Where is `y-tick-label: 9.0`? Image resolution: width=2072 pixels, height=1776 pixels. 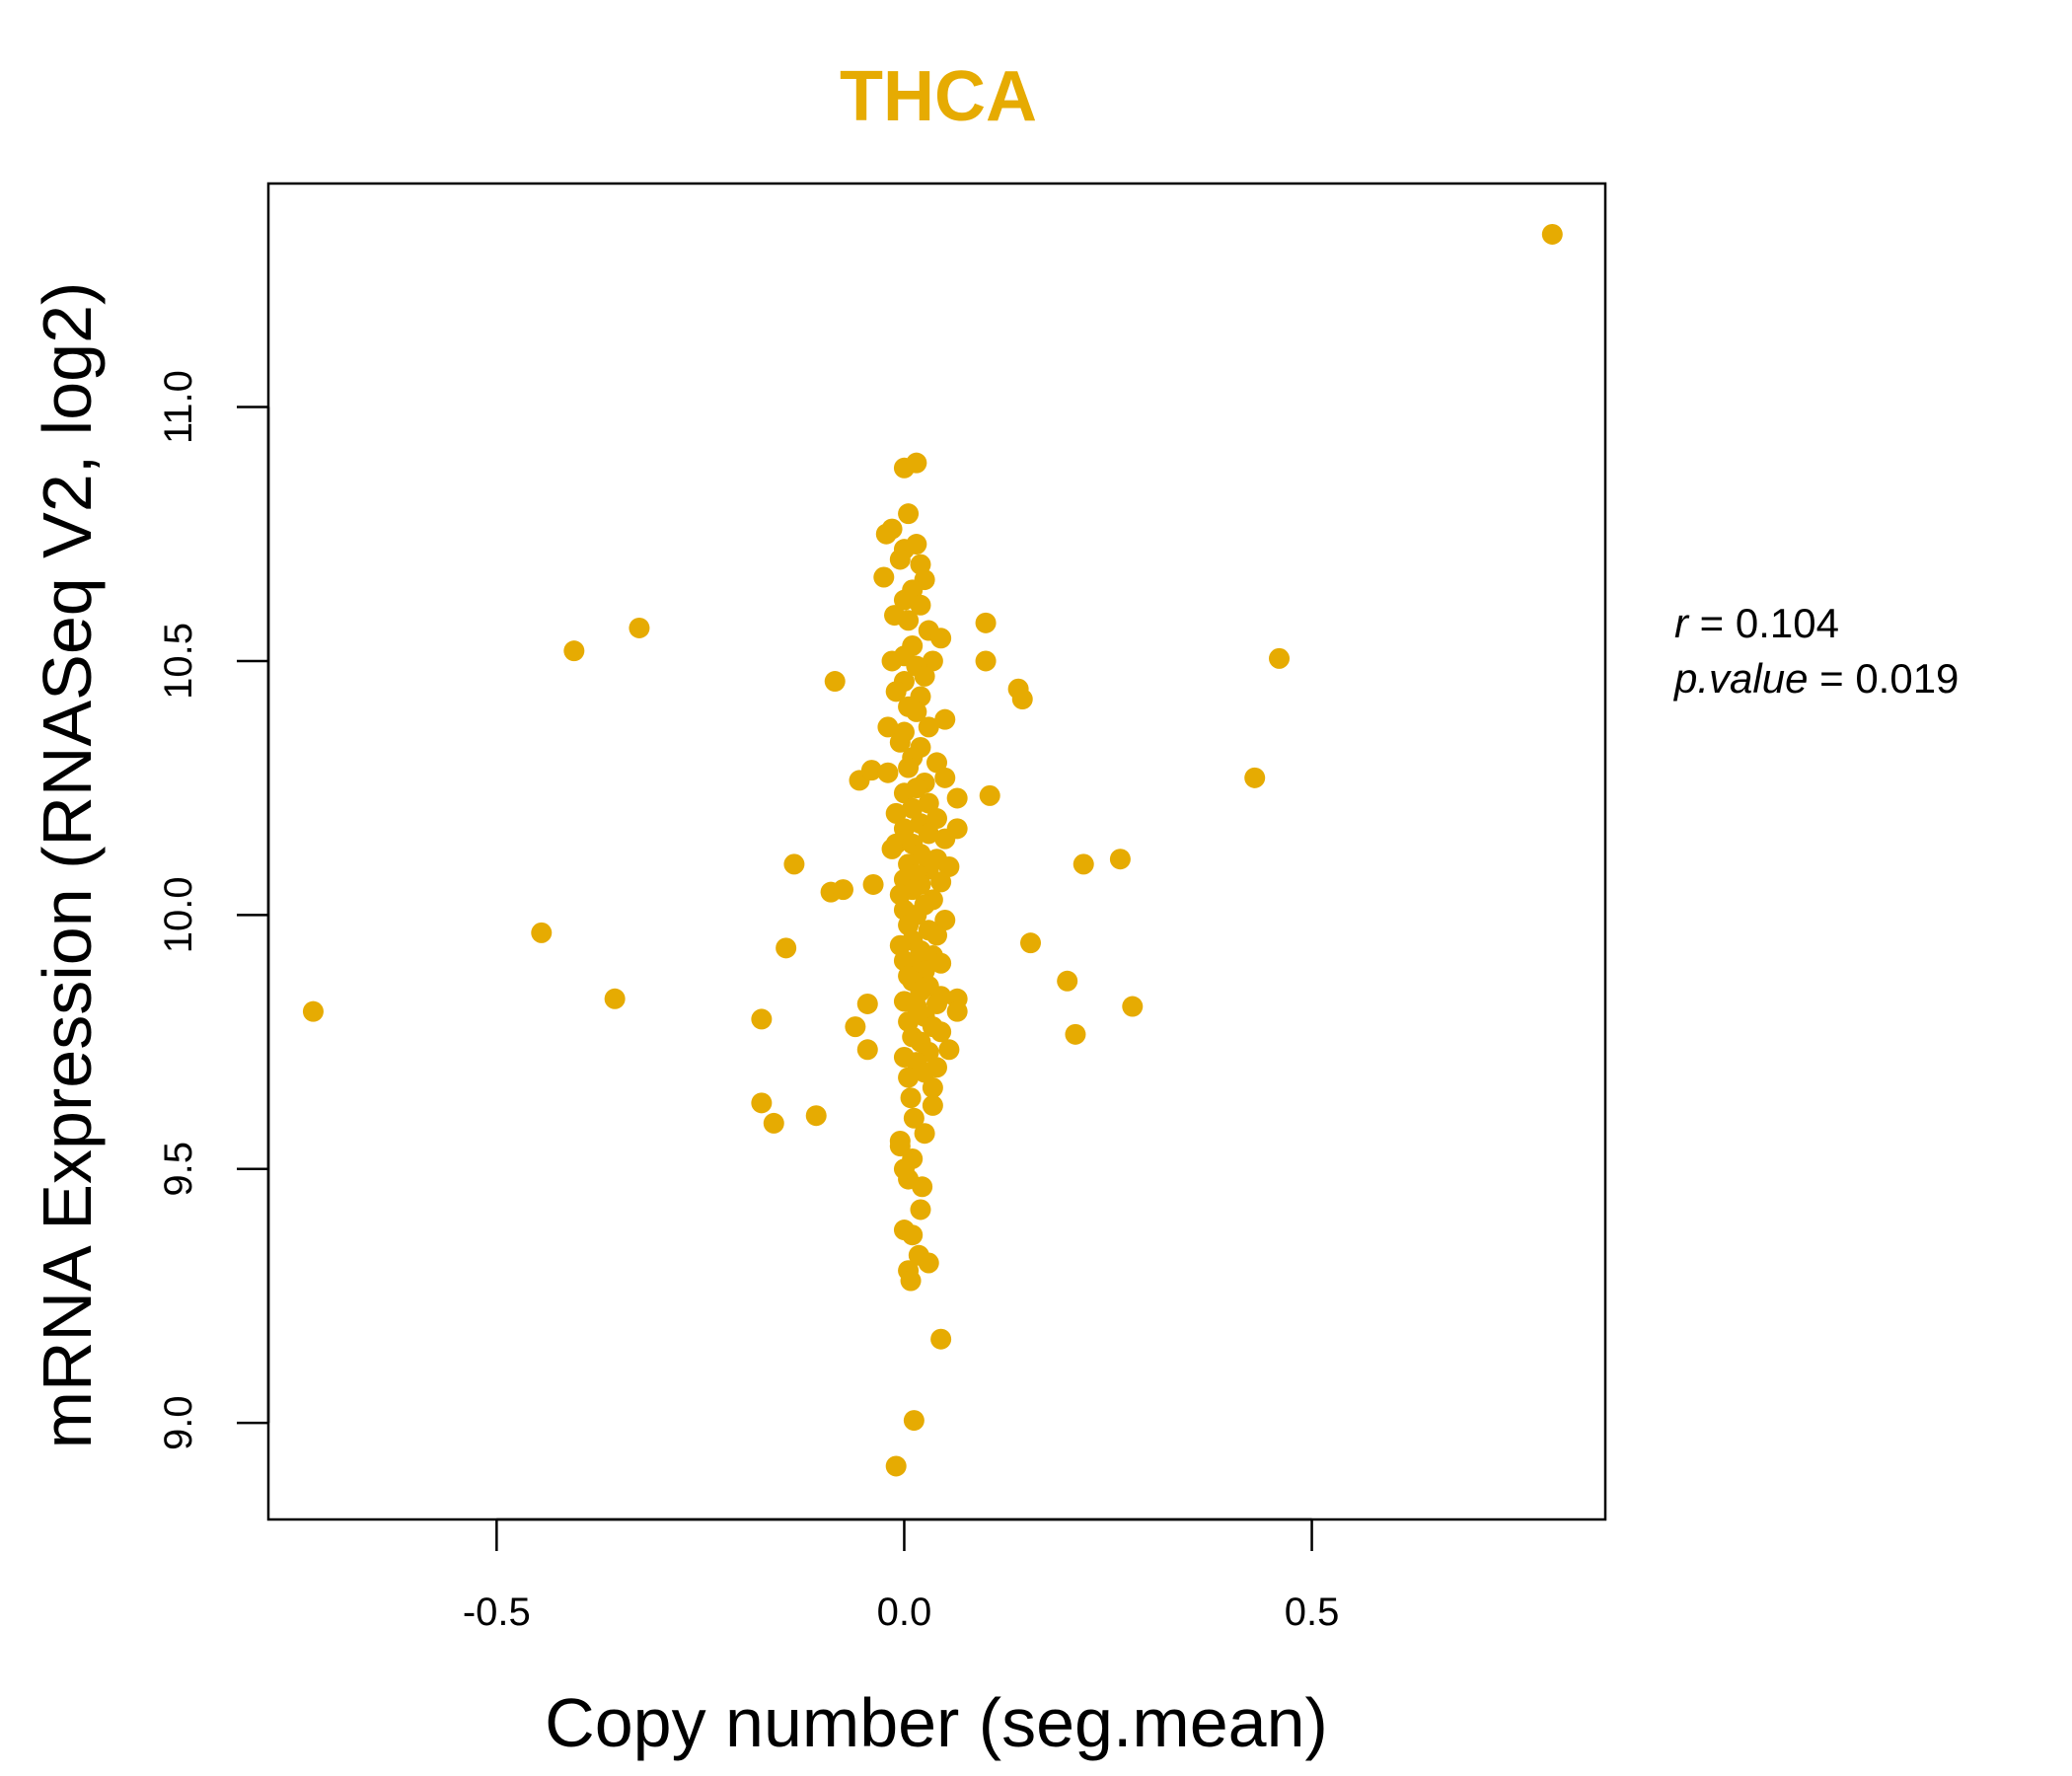
y-tick-label: 9.0 is located at coordinates (179, 1423).